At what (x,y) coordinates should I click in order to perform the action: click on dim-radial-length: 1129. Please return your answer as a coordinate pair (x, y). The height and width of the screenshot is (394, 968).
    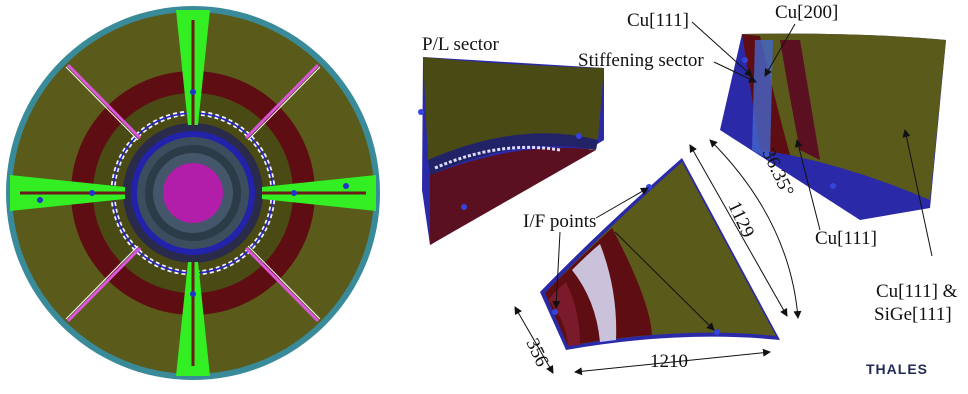
    Looking at the image, I should click on (740, 219).